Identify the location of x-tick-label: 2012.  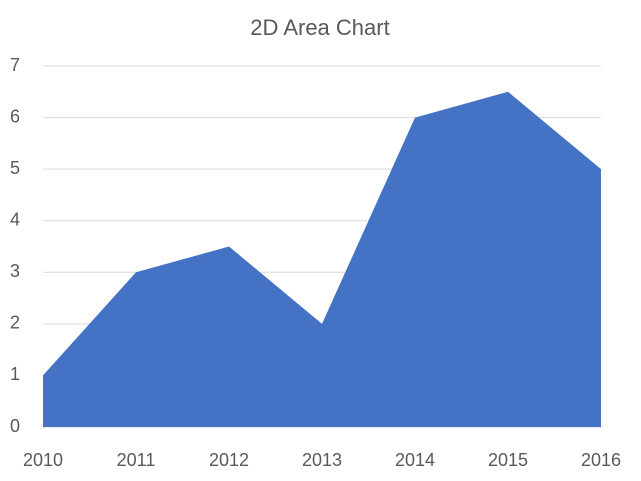
(229, 460).